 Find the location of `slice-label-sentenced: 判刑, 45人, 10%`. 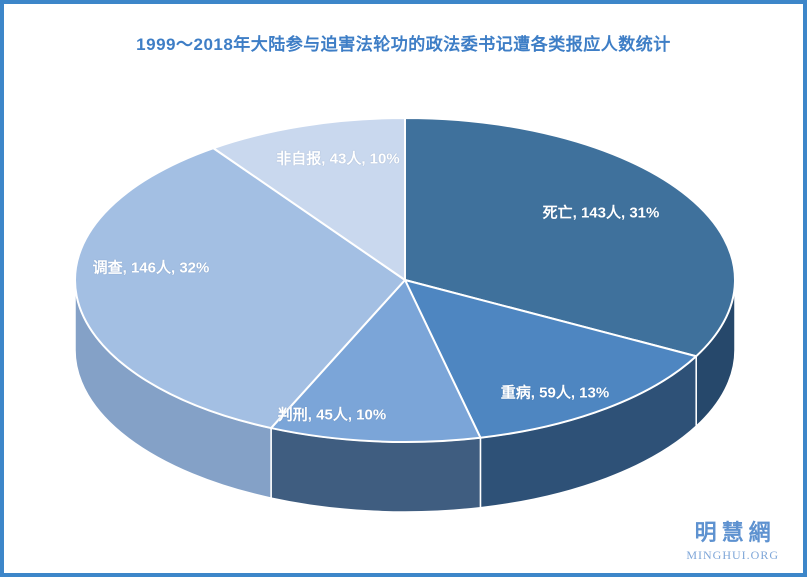

slice-label-sentenced: 判刑, 45人, 10% is located at coordinates (332, 415).